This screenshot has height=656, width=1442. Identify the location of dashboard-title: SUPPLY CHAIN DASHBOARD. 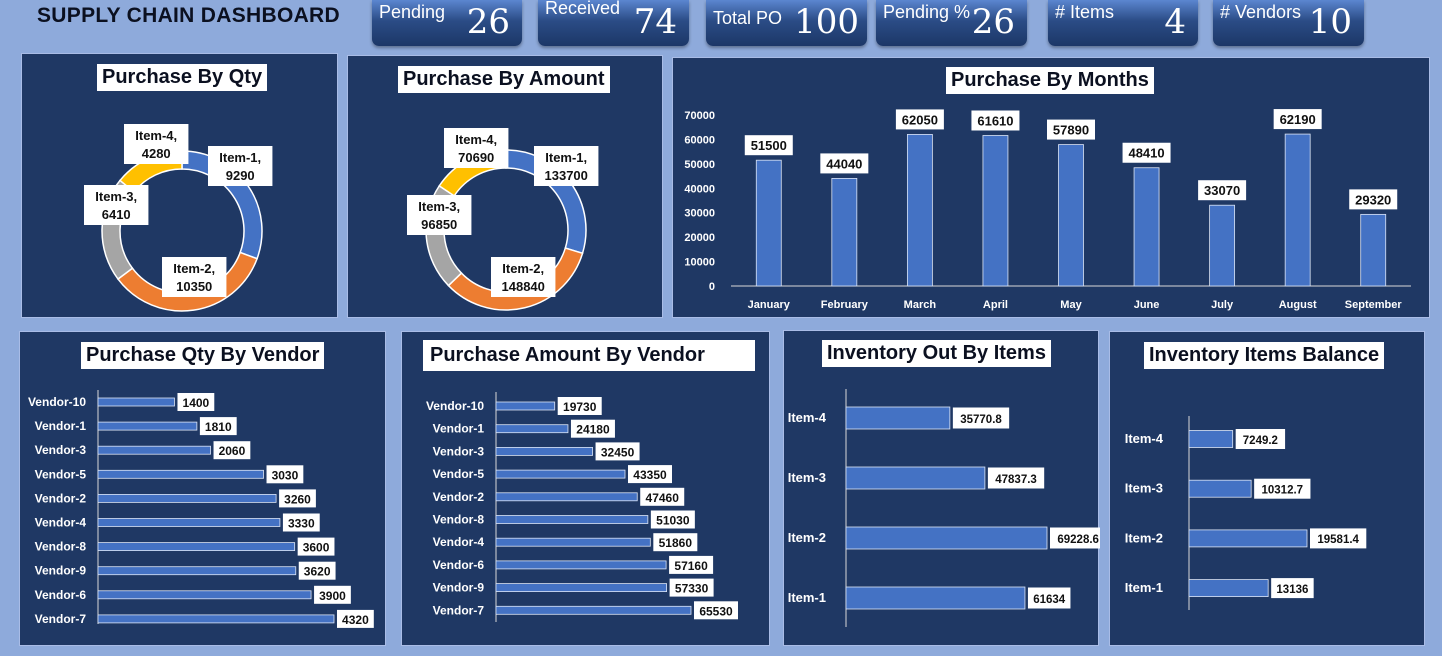
(188, 15).